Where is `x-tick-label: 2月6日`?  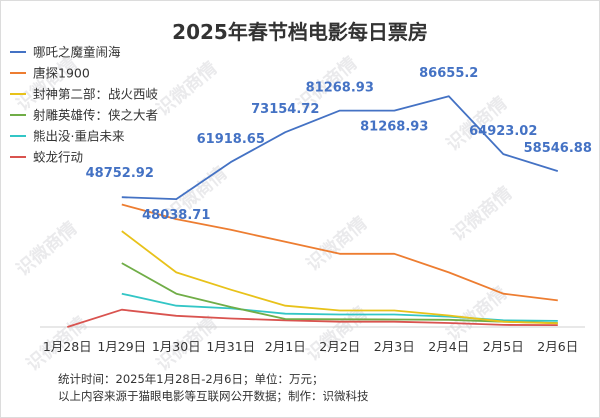
x-tick-label: 2月6日 is located at coordinates (557, 346).